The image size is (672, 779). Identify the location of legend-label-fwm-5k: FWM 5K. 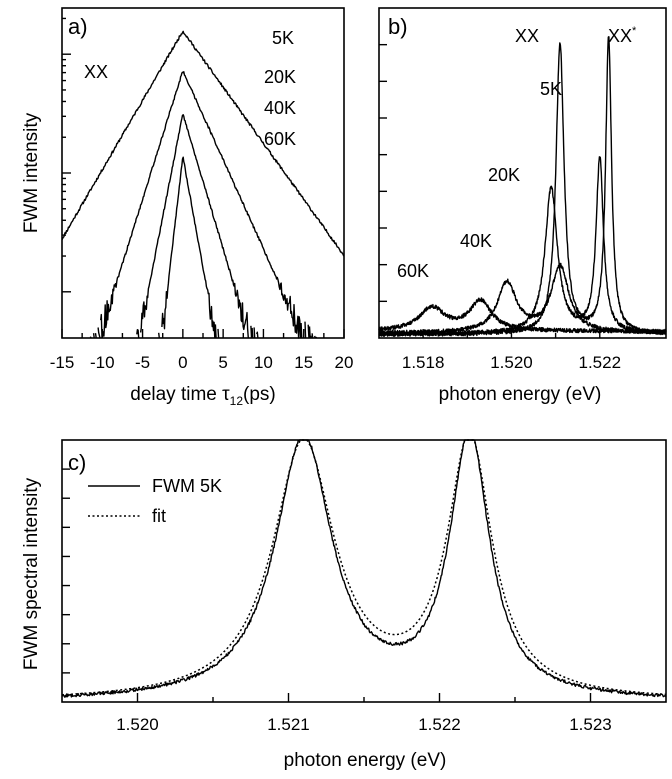
(187, 486).